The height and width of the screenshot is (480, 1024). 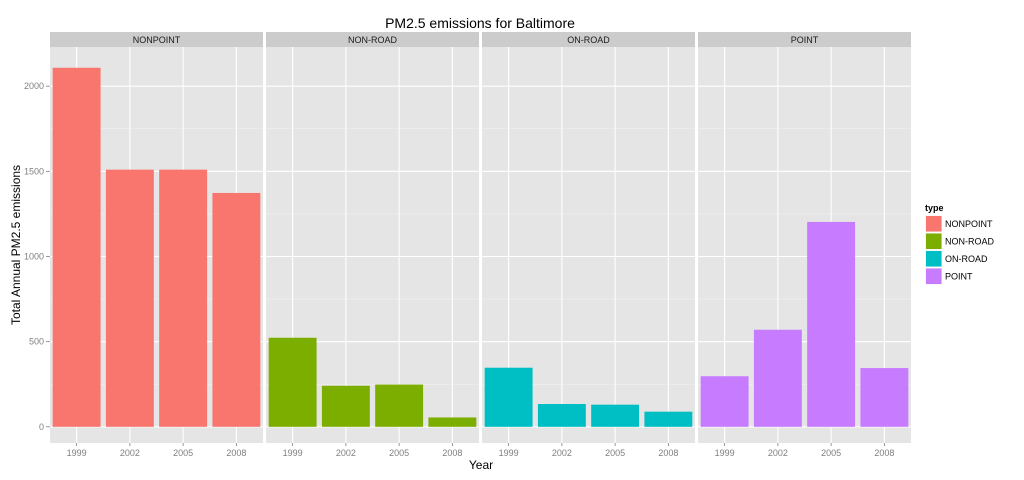 What do you see at coordinates (561, 415) in the screenshot?
I see `bar-on-road-2002` at bounding box center [561, 415].